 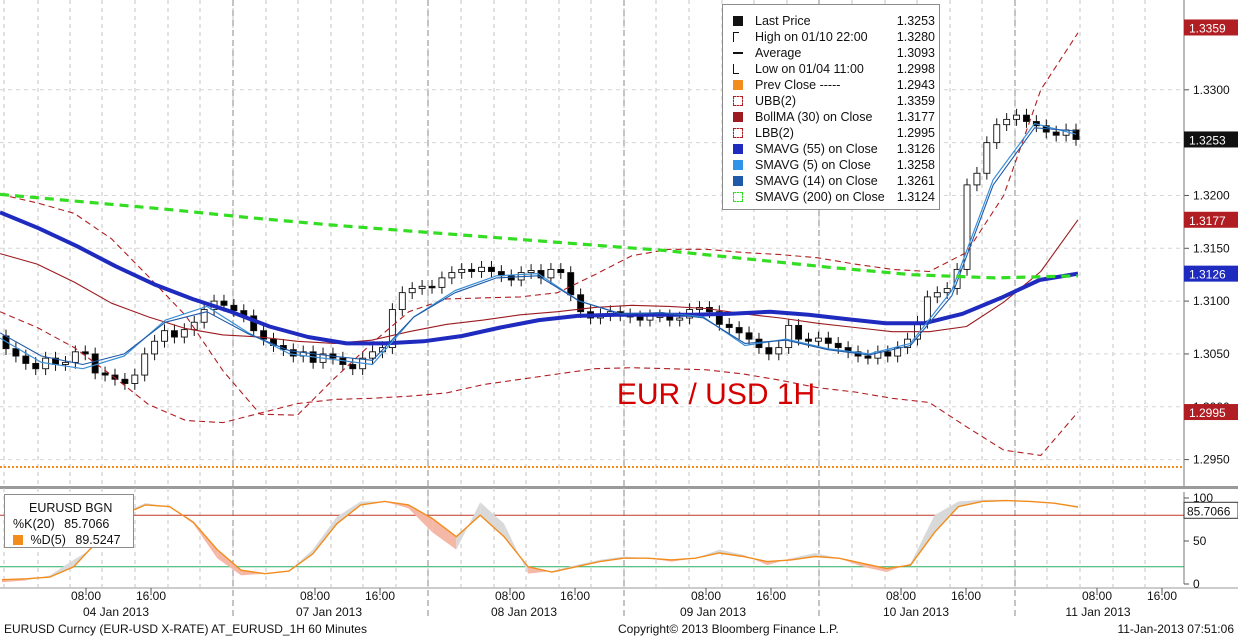 I want to click on legend-entry: LBB(2) 1.2995, so click(x=831, y=133).